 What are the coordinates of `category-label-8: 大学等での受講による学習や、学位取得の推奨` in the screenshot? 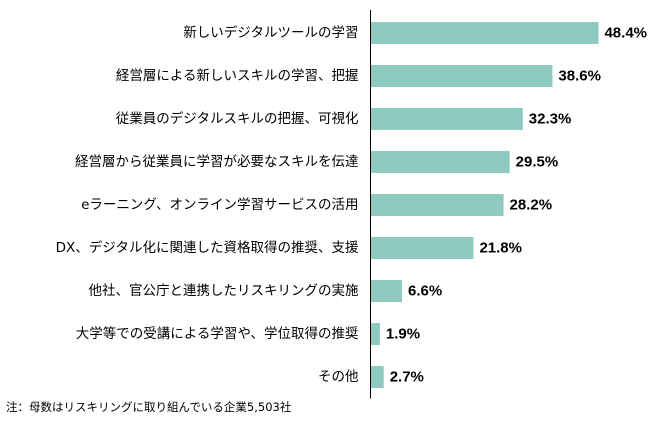 It's located at (217, 333).